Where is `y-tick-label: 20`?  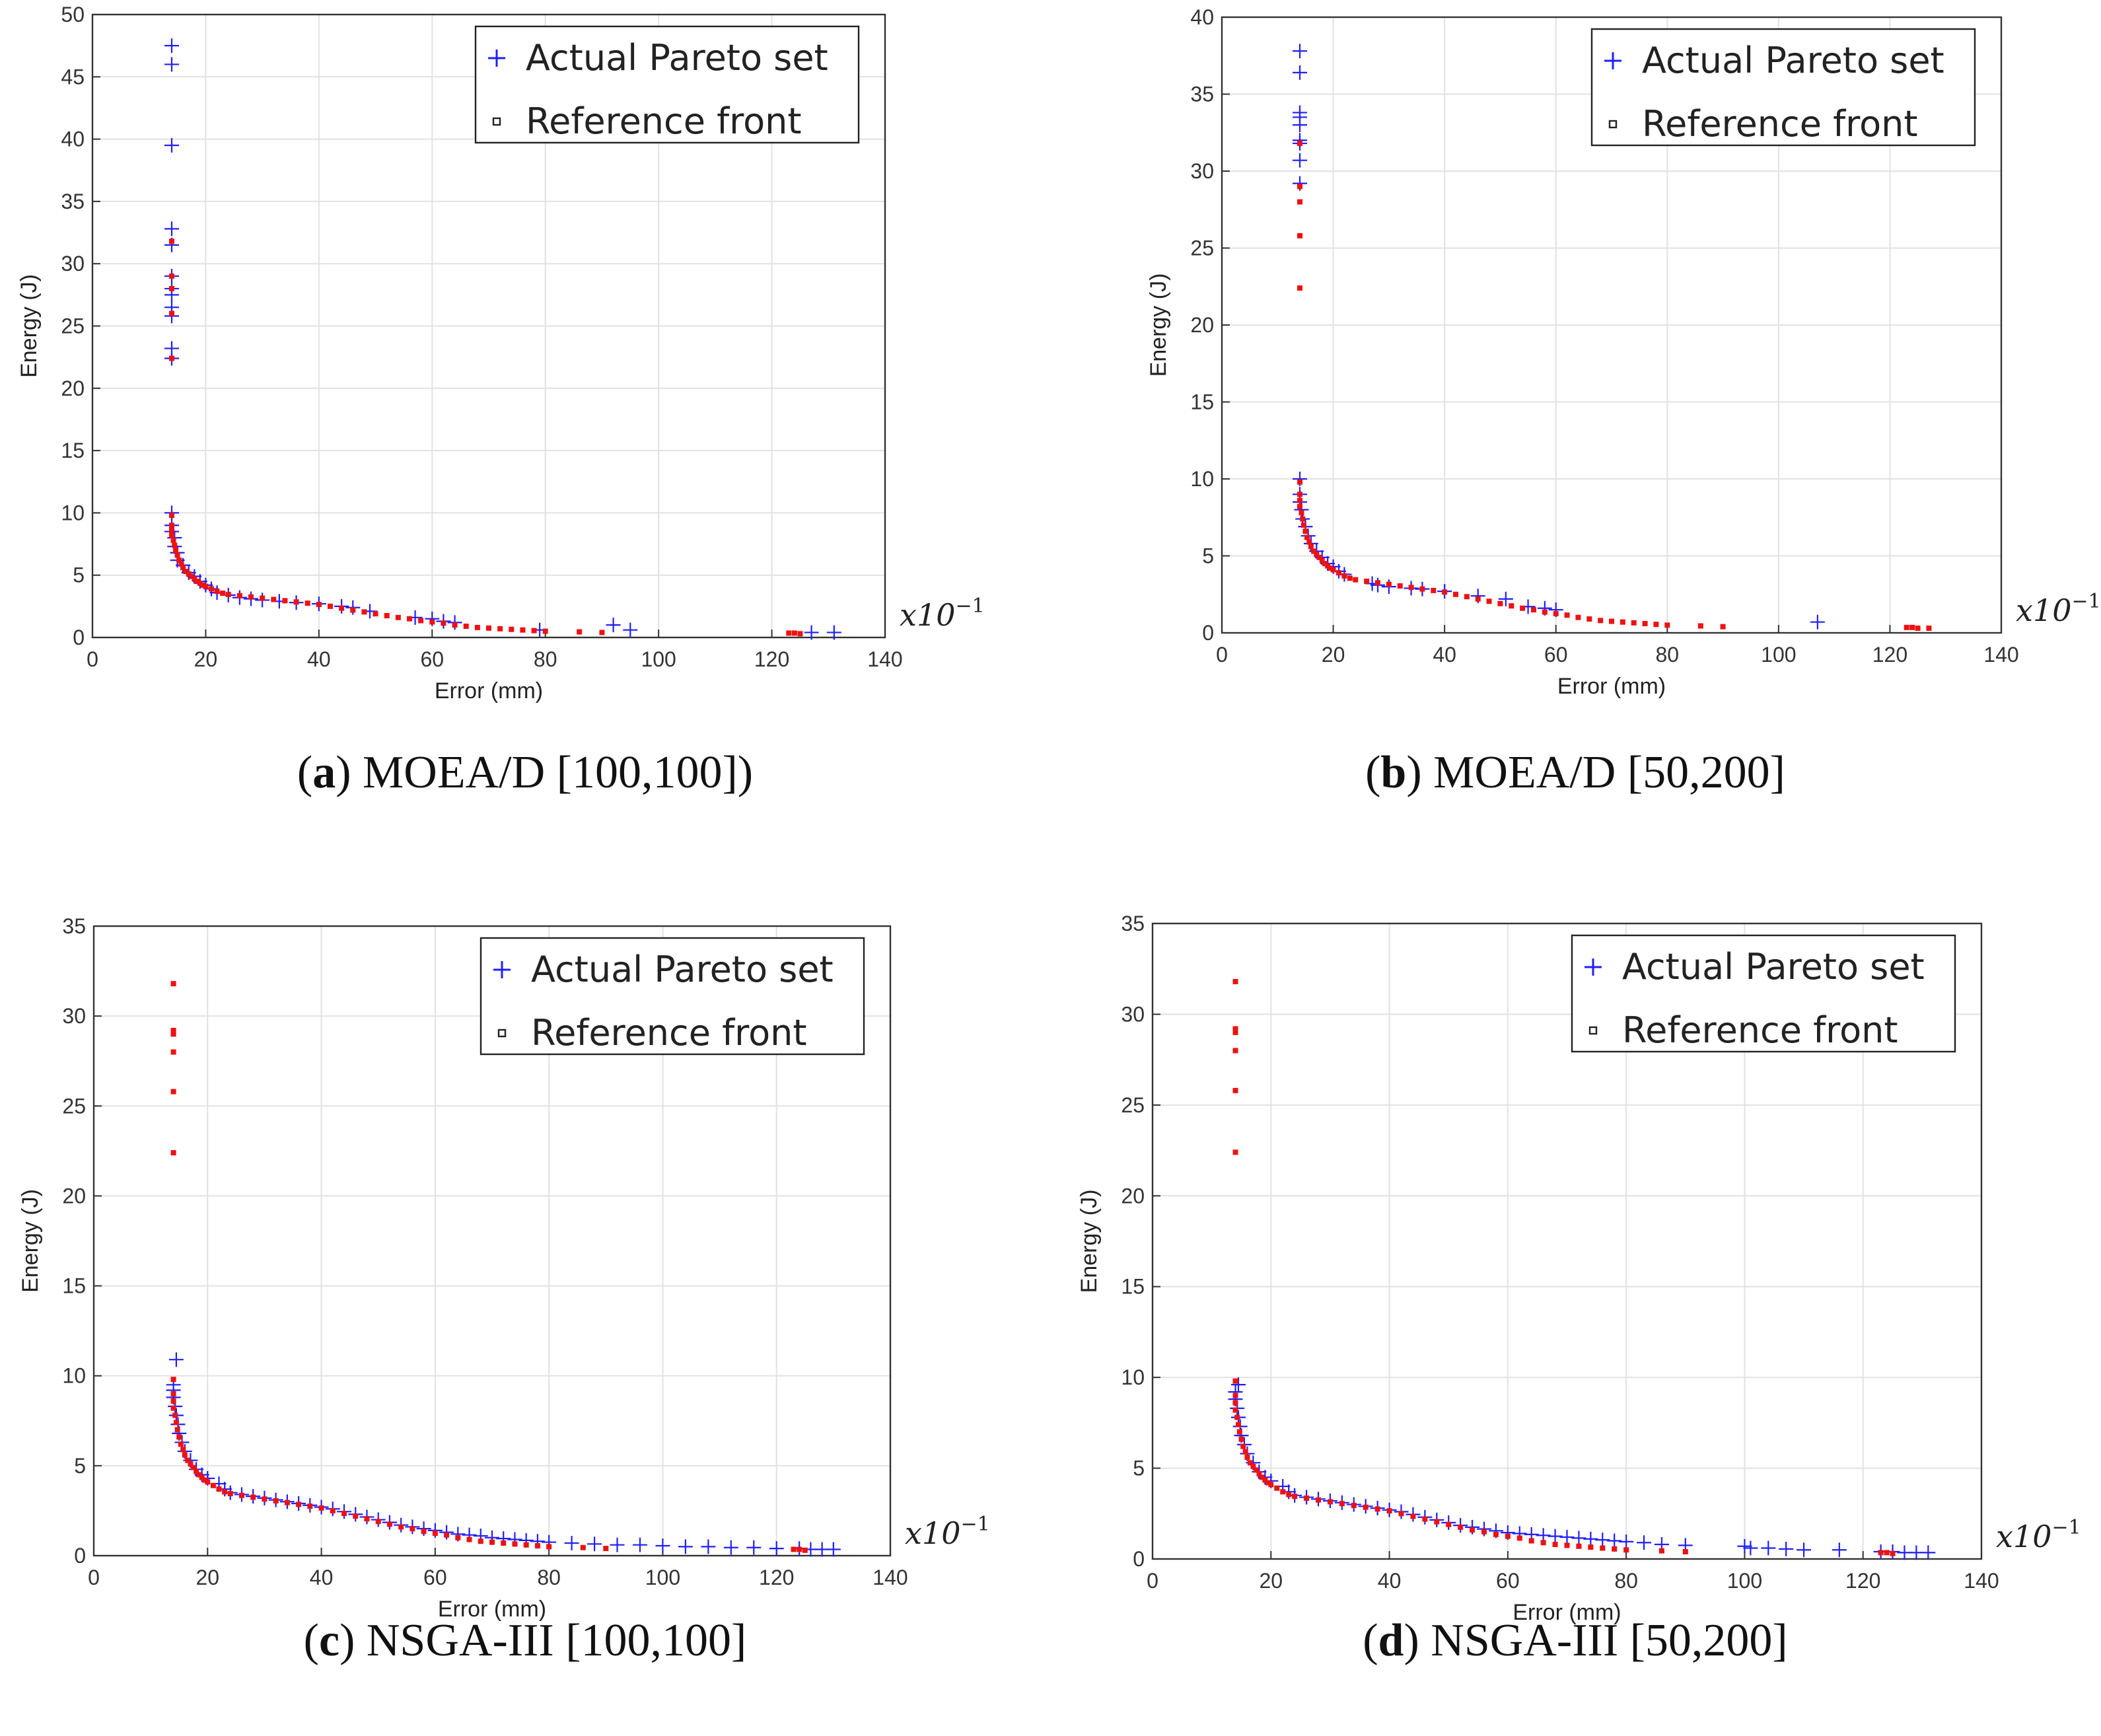 y-tick-label: 20 is located at coordinates (73, 388).